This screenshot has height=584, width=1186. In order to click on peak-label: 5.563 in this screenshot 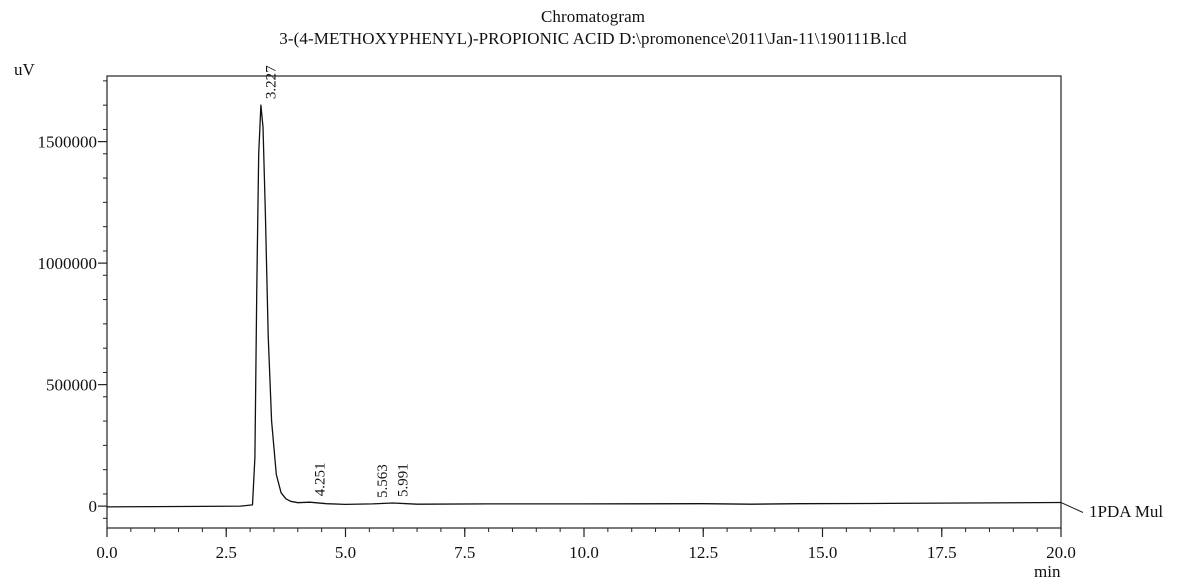, I will do `click(383, 481)`.